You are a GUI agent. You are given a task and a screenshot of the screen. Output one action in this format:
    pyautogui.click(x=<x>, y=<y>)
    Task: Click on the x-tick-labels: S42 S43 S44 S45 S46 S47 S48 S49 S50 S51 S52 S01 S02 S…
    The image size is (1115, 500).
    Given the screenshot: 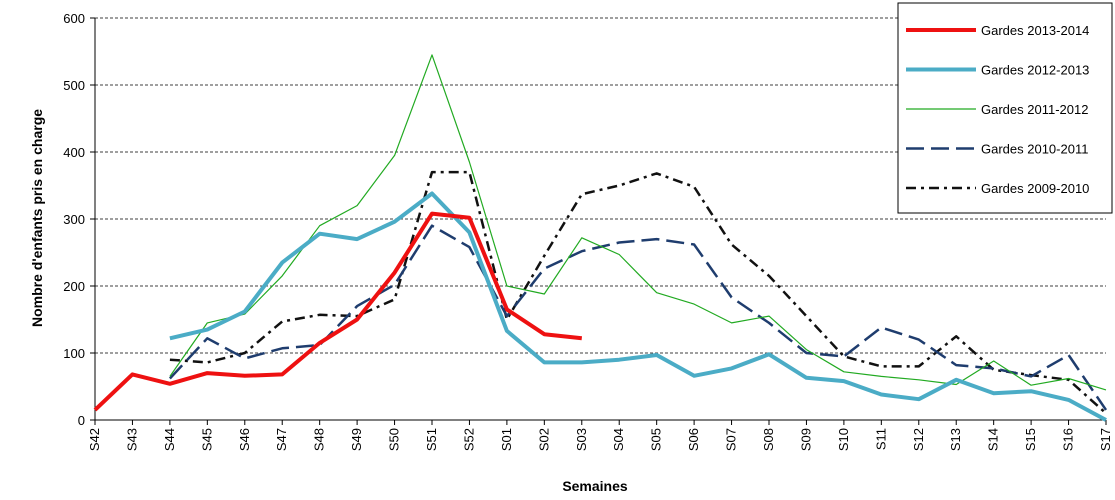 What is the action you would take?
    pyautogui.click(x=600, y=439)
    